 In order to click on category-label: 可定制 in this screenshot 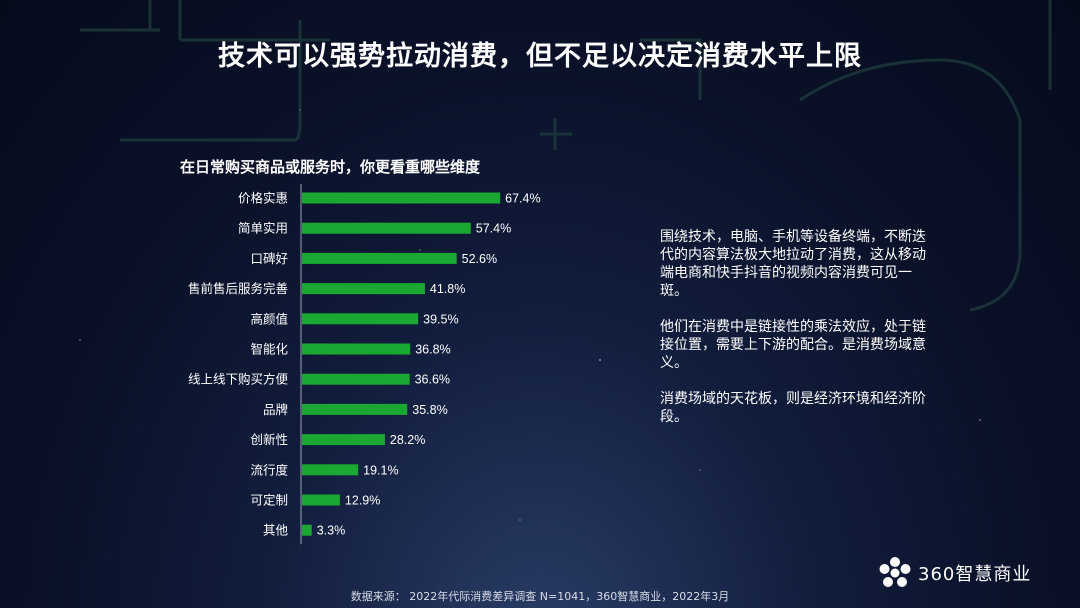, I will do `click(269, 500)`.